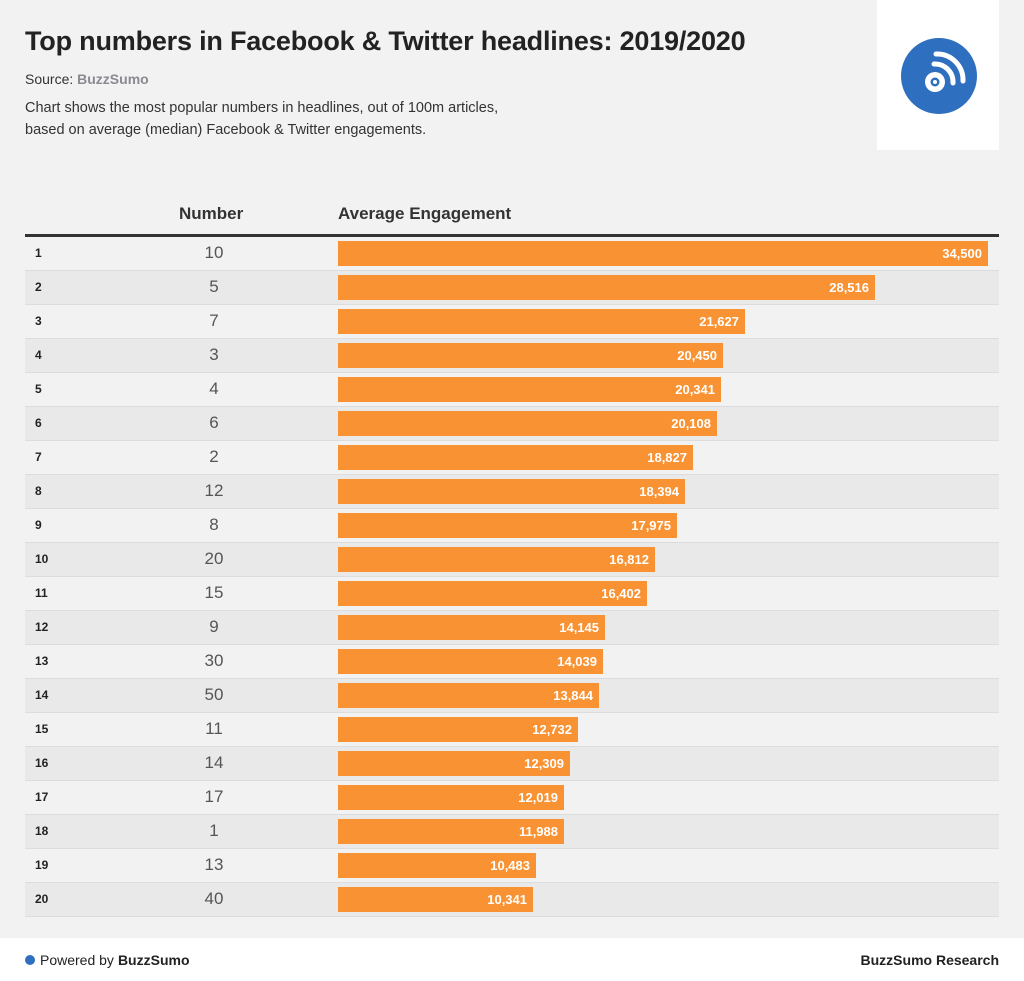  What do you see at coordinates (38, 491) in the screenshot?
I see `rank-label: 8` at bounding box center [38, 491].